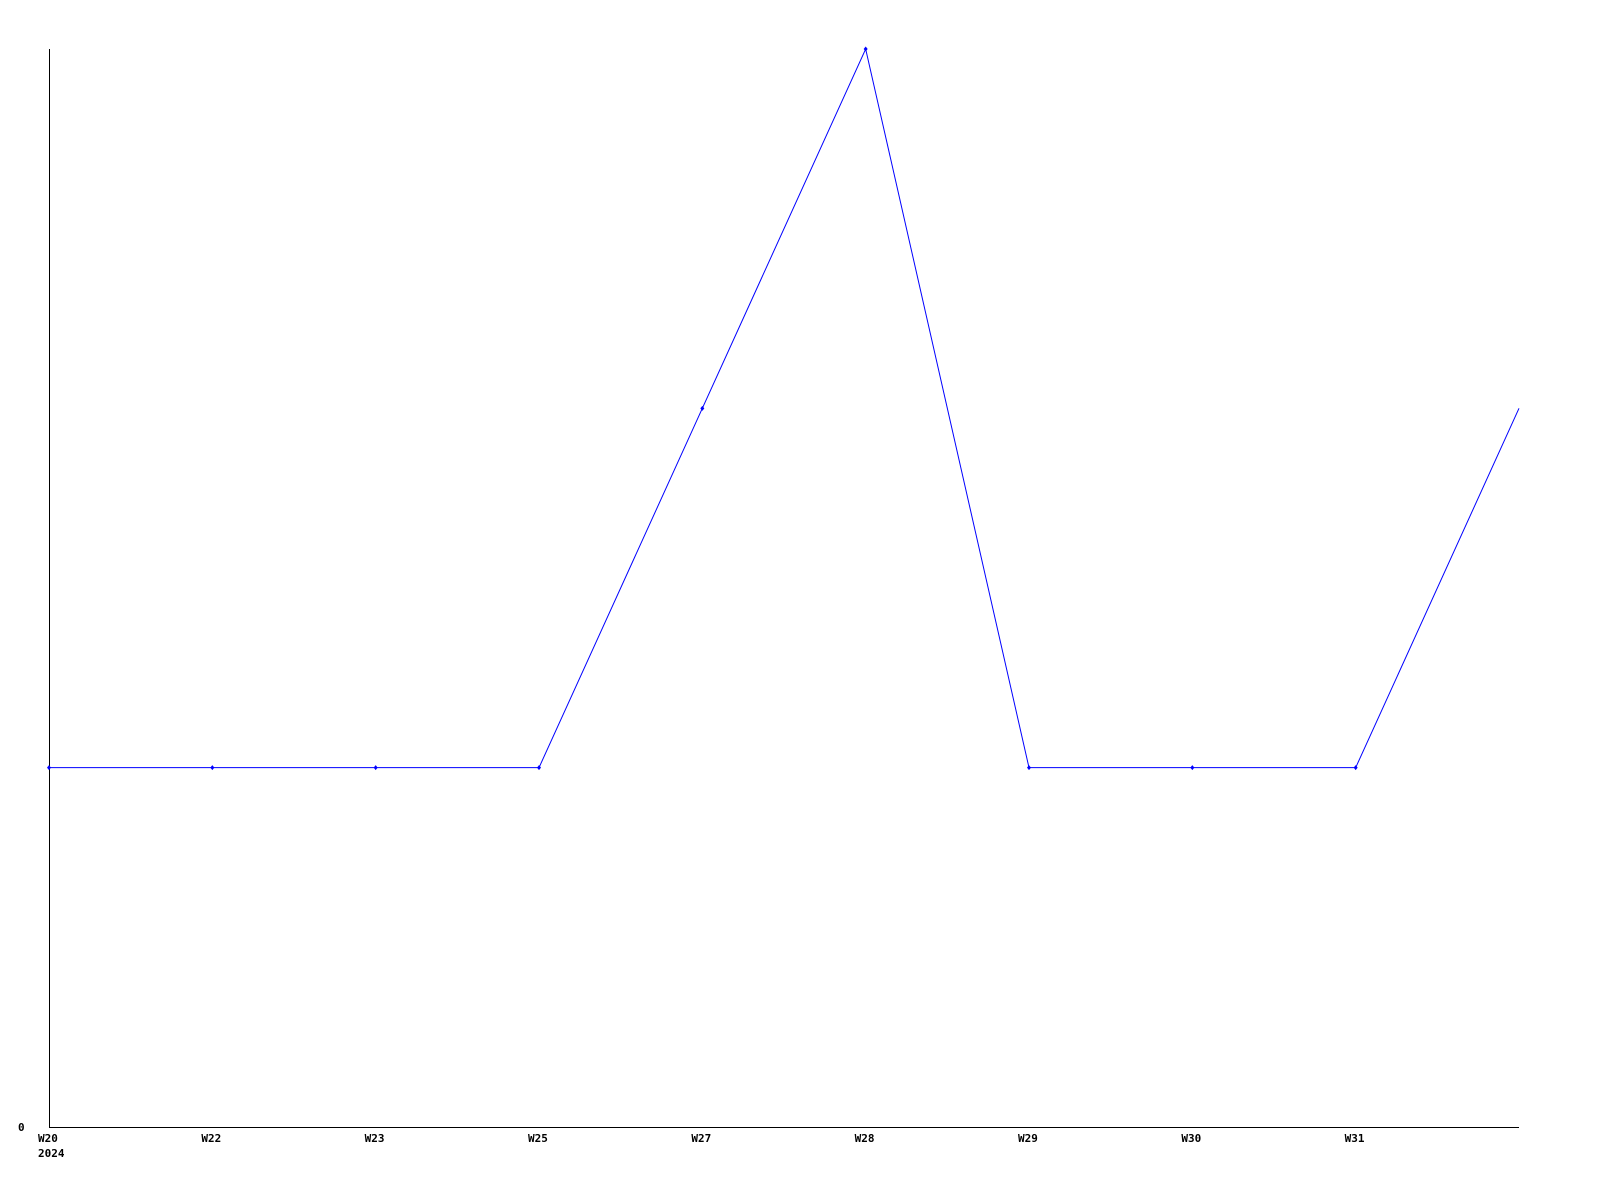 This screenshot has width=1600, height=1200. What do you see at coordinates (865, 1138) in the screenshot?
I see `x-tick-label: W28` at bounding box center [865, 1138].